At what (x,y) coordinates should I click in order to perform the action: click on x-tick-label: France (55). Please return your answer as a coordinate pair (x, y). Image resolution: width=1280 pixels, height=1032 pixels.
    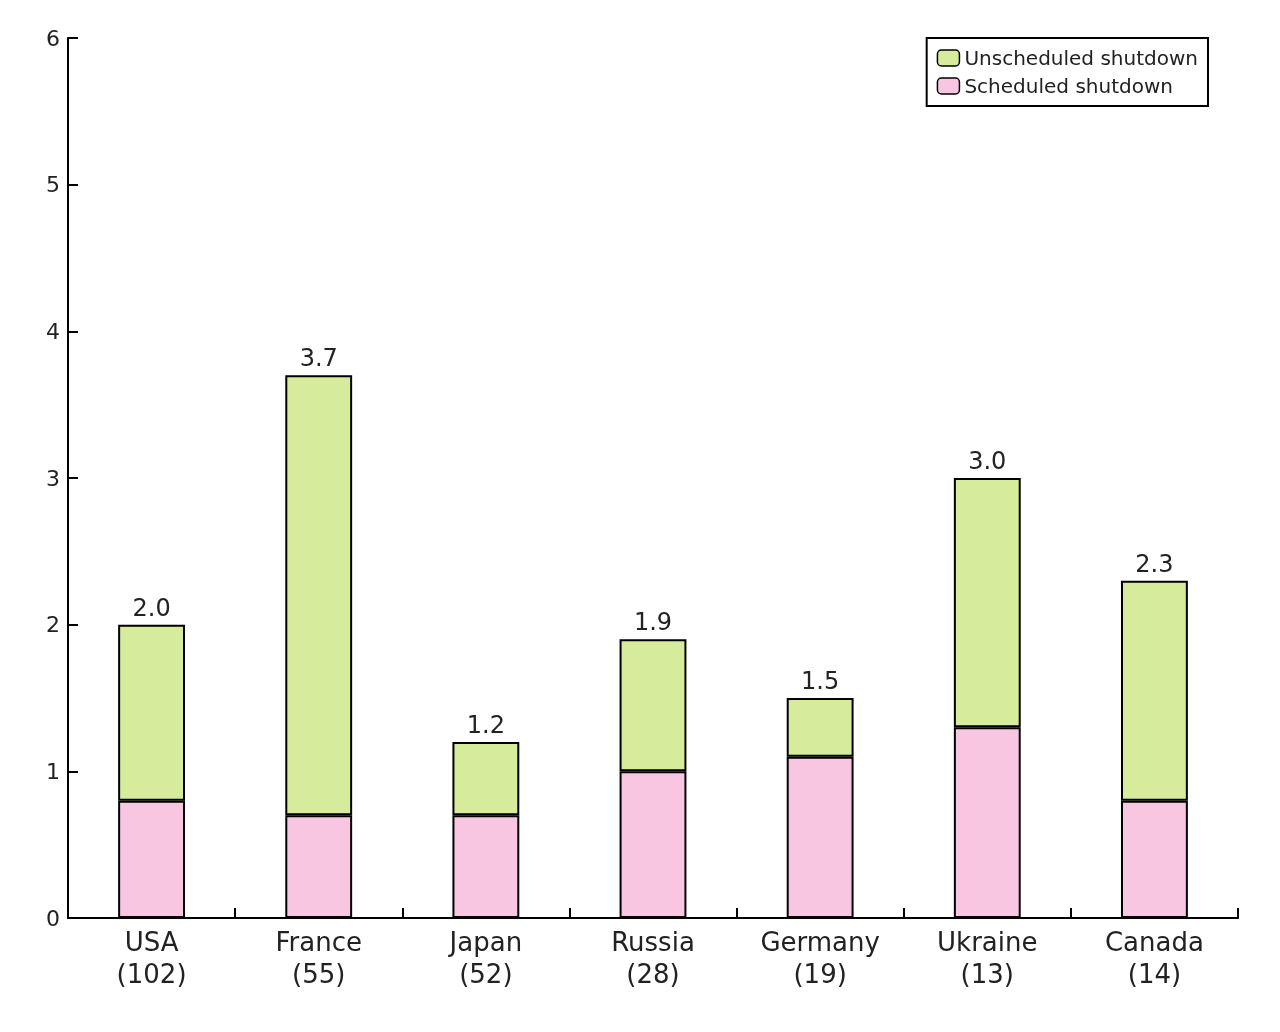
    Looking at the image, I should click on (318, 958).